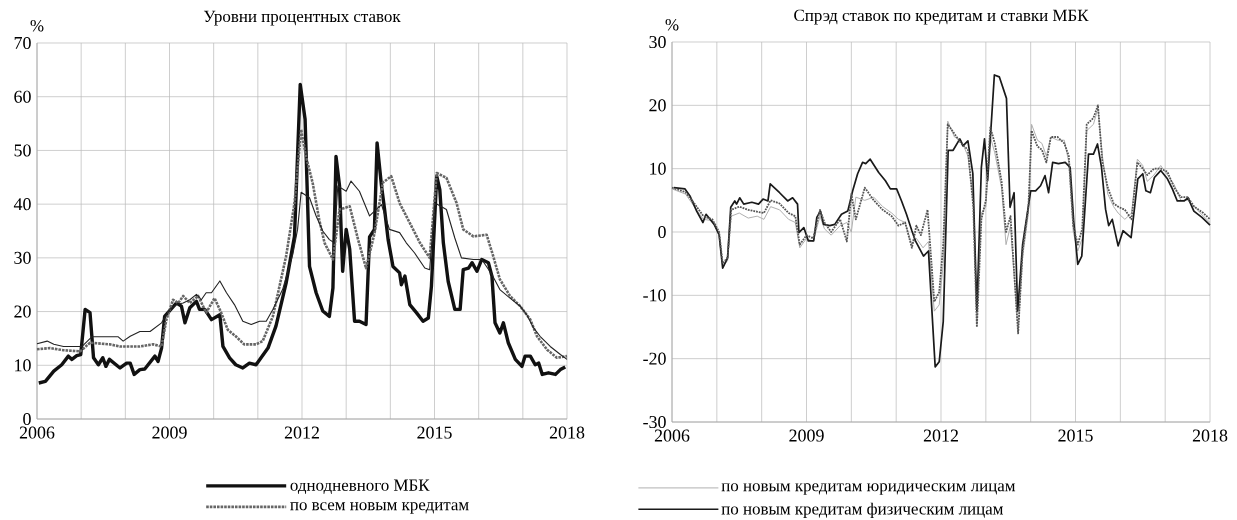 Image resolution: width=1237 pixels, height=520 pixels. Describe the element at coordinates (22, 204) in the screenshot. I see `y-tick-label: 40` at that location.